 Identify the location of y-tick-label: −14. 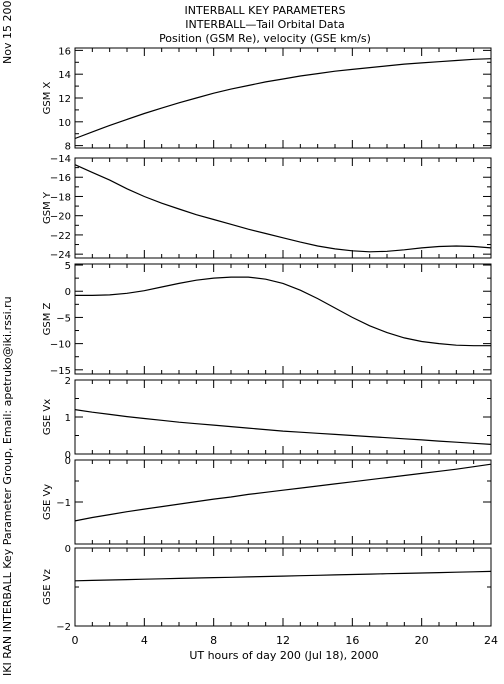
(60, 159).